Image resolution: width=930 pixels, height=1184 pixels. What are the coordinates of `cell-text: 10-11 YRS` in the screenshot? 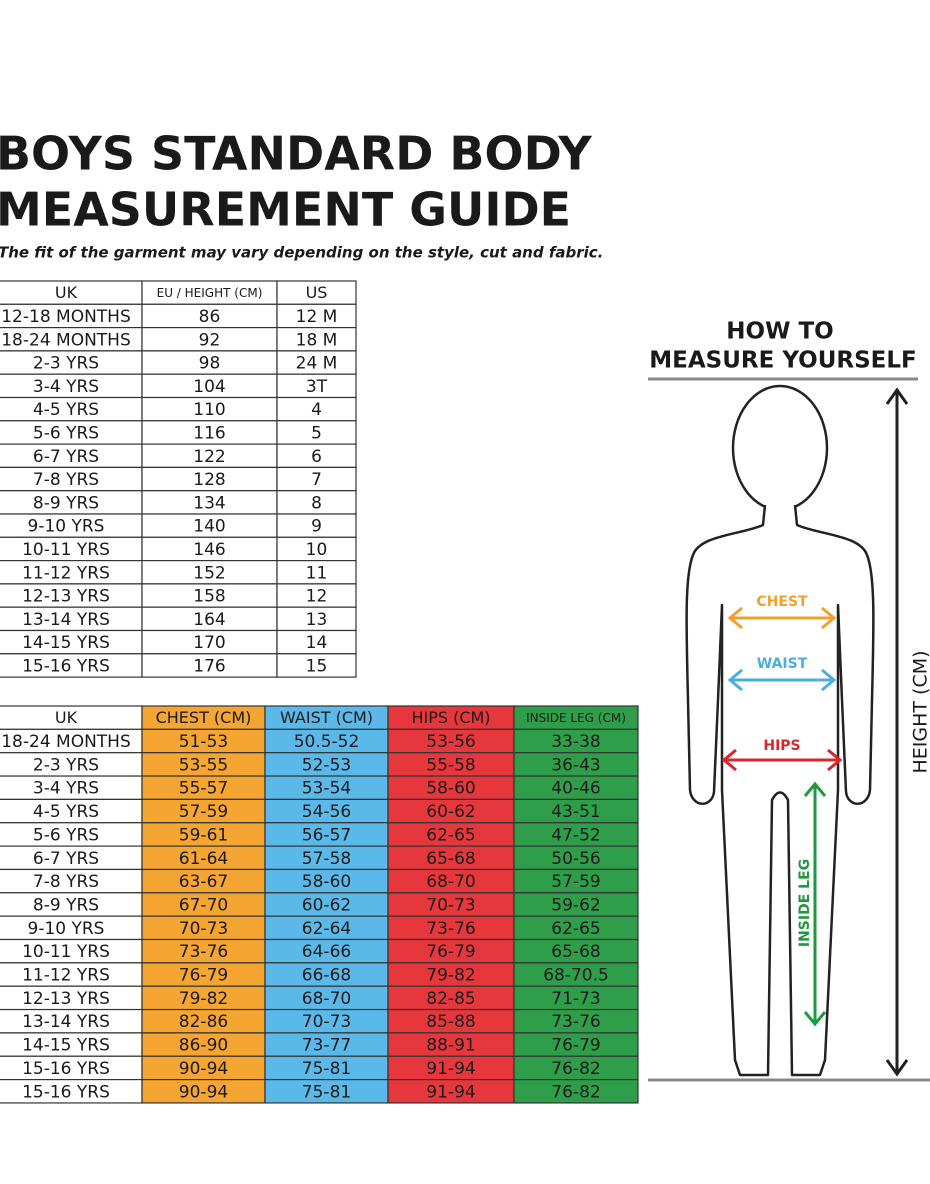 It's located at (66, 550).